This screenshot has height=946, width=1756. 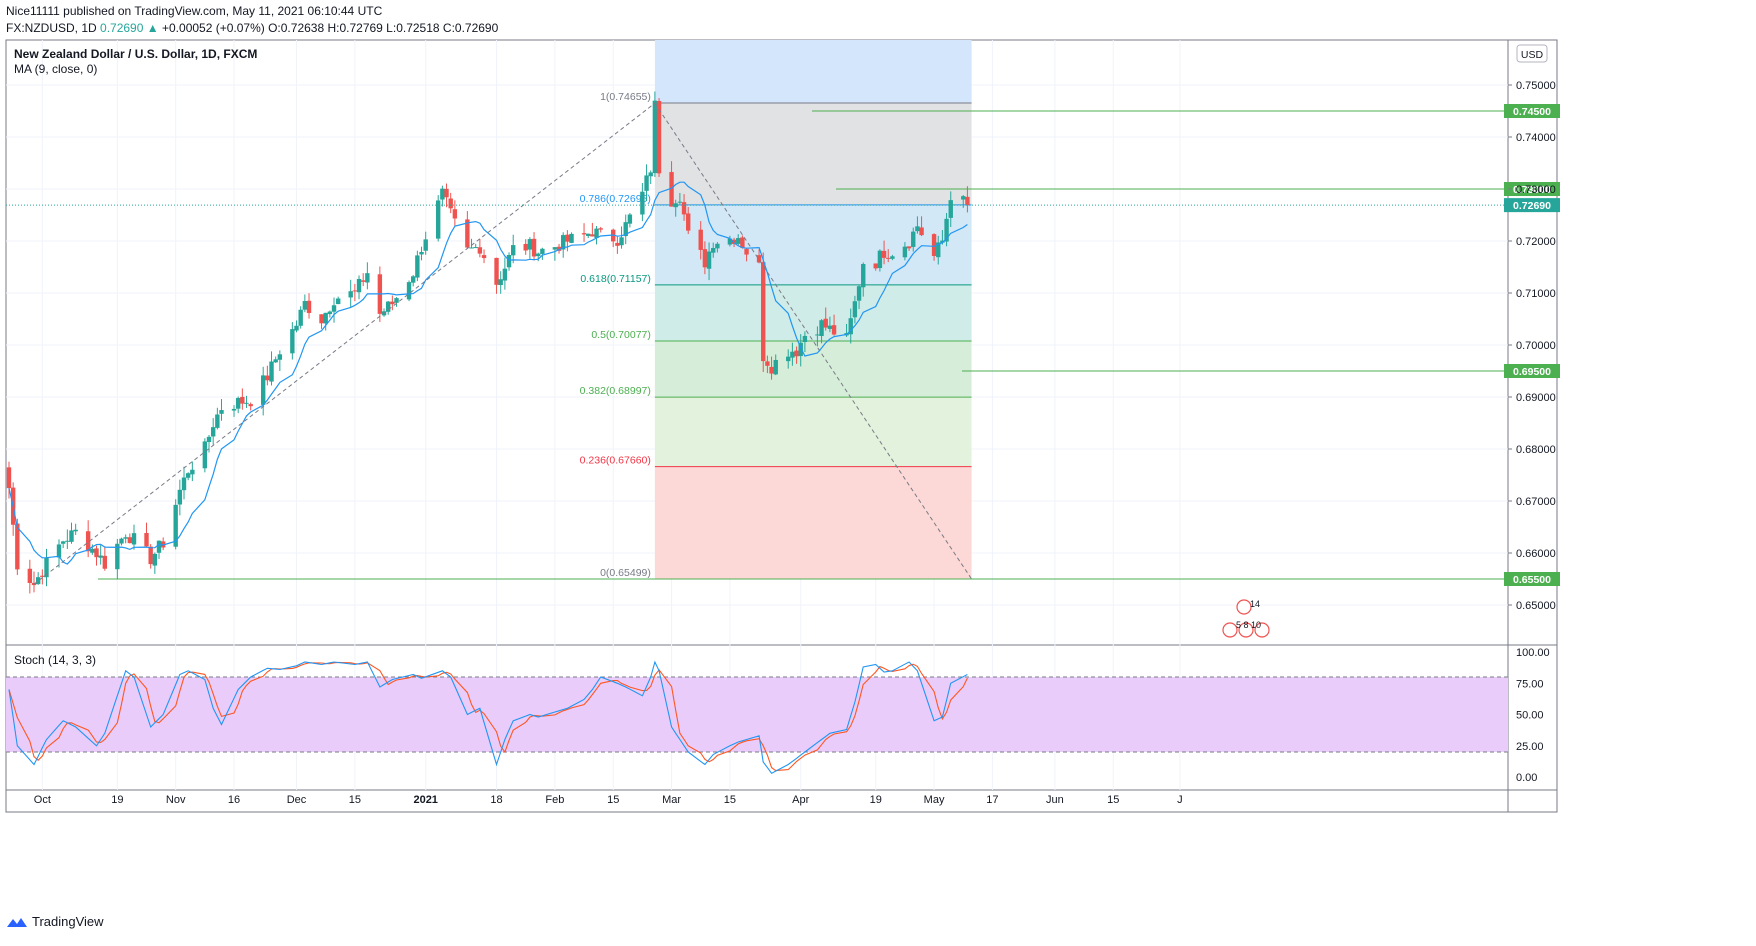 I want to click on fib-level-label: 0.236(0.67660), so click(x=615, y=461).